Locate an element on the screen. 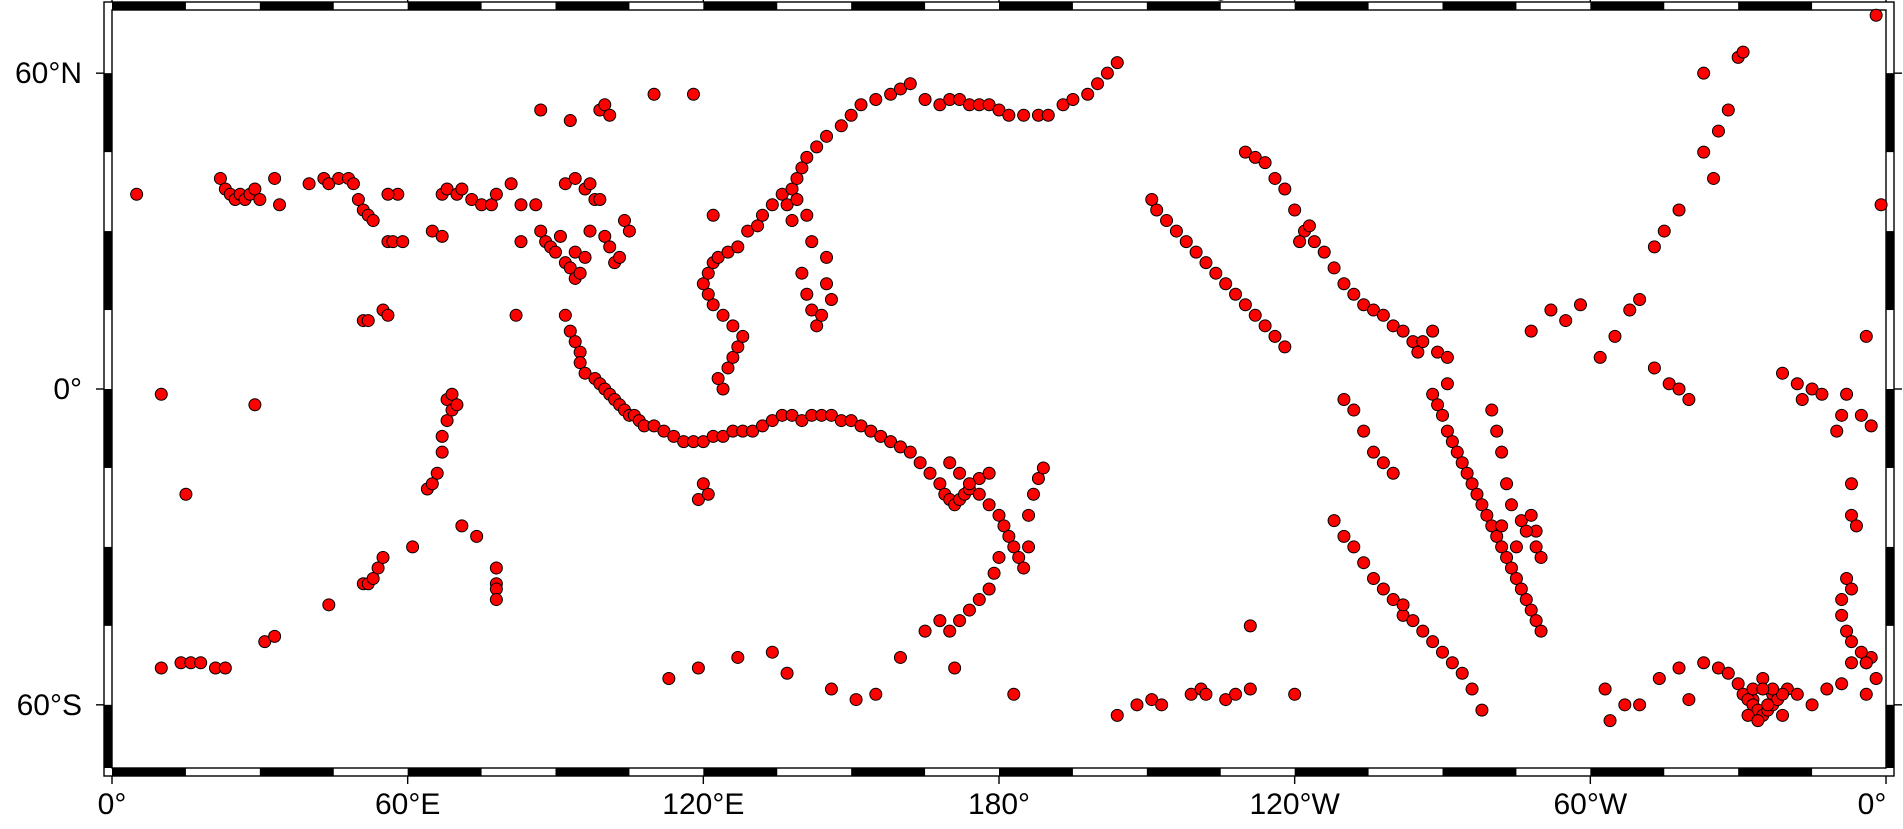  x-tick-label: 180° is located at coordinates (999, 804).